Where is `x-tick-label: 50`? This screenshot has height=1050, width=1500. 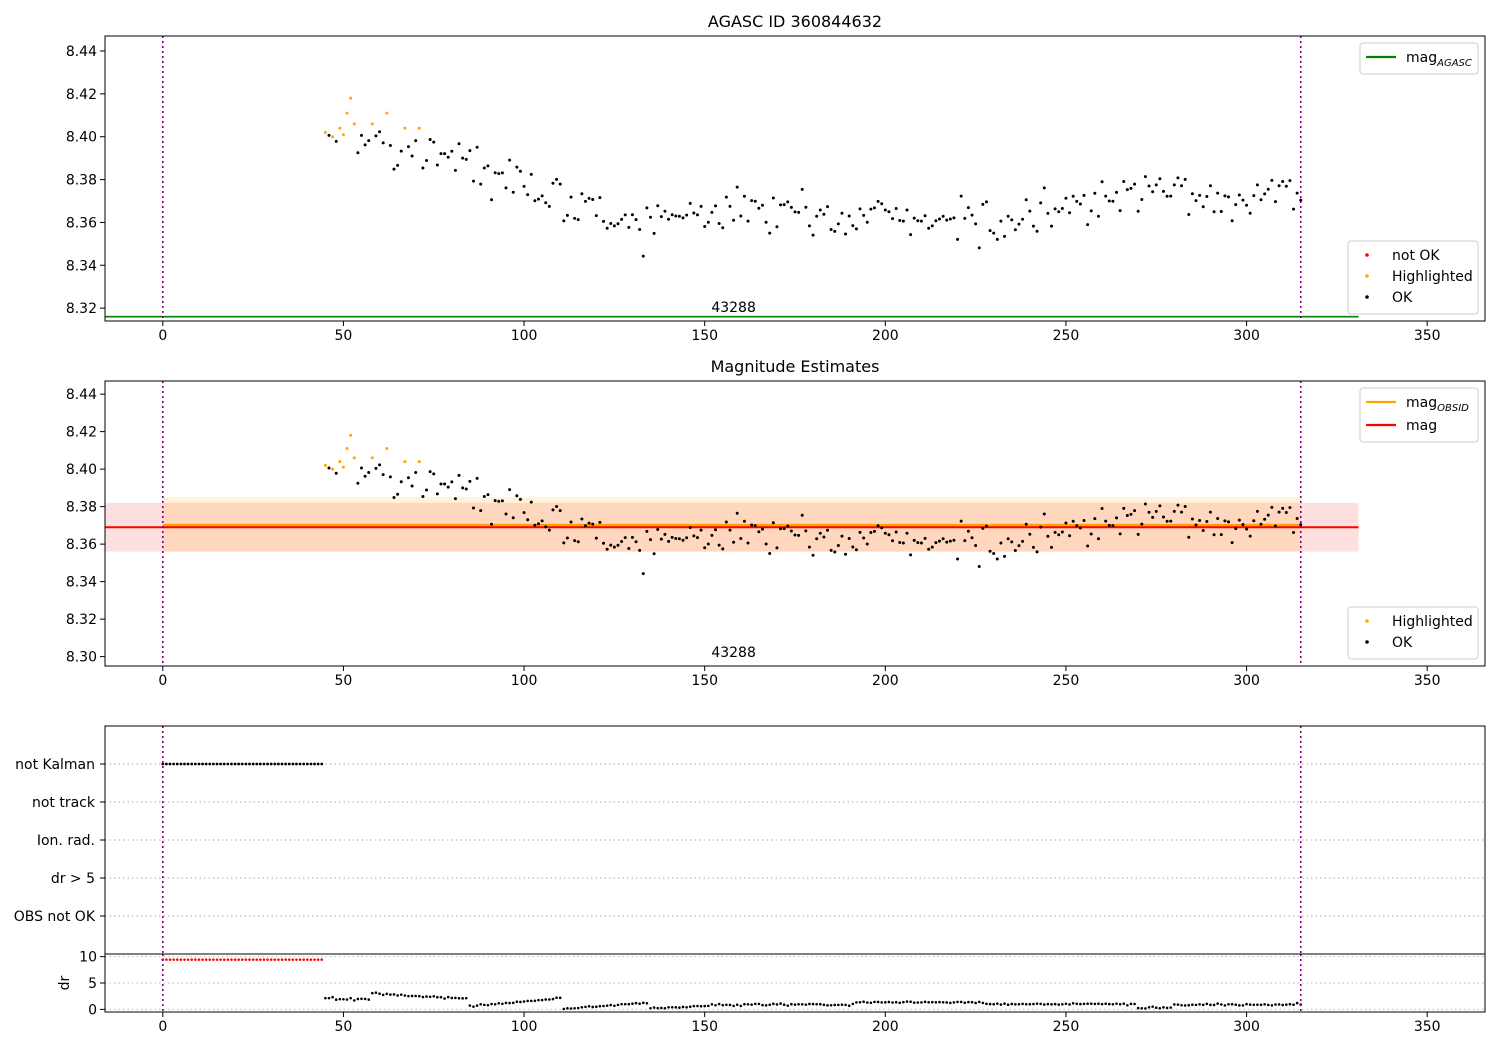 x-tick-label: 50 is located at coordinates (344, 336).